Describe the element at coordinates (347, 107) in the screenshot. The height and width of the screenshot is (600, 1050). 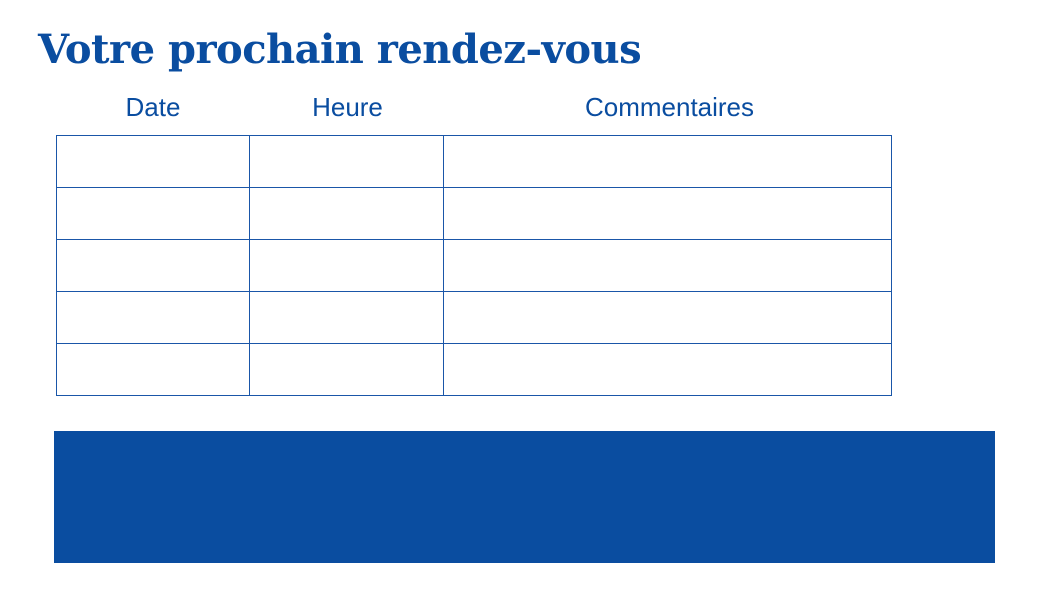
I see `column-header-heure: Heure` at that location.